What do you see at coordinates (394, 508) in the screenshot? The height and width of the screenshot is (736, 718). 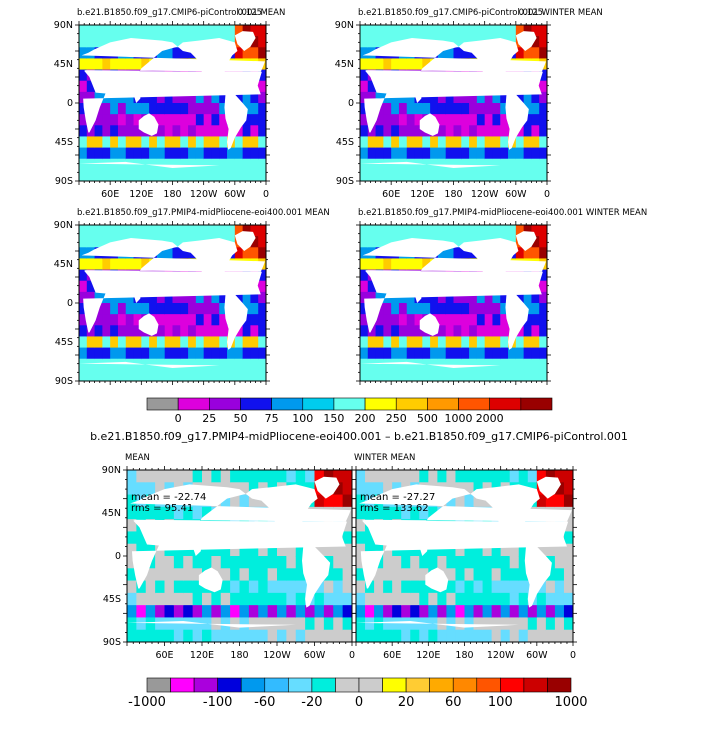 I see `stat-label: rms = 133.62` at bounding box center [394, 508].